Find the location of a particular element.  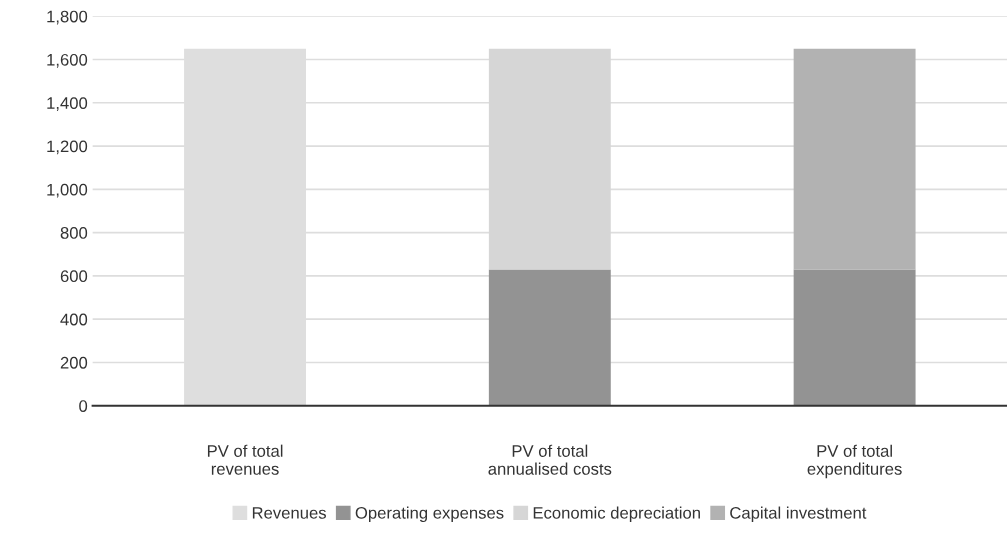

y-tick-label: 1,600 is located at coordinates (67, 60).